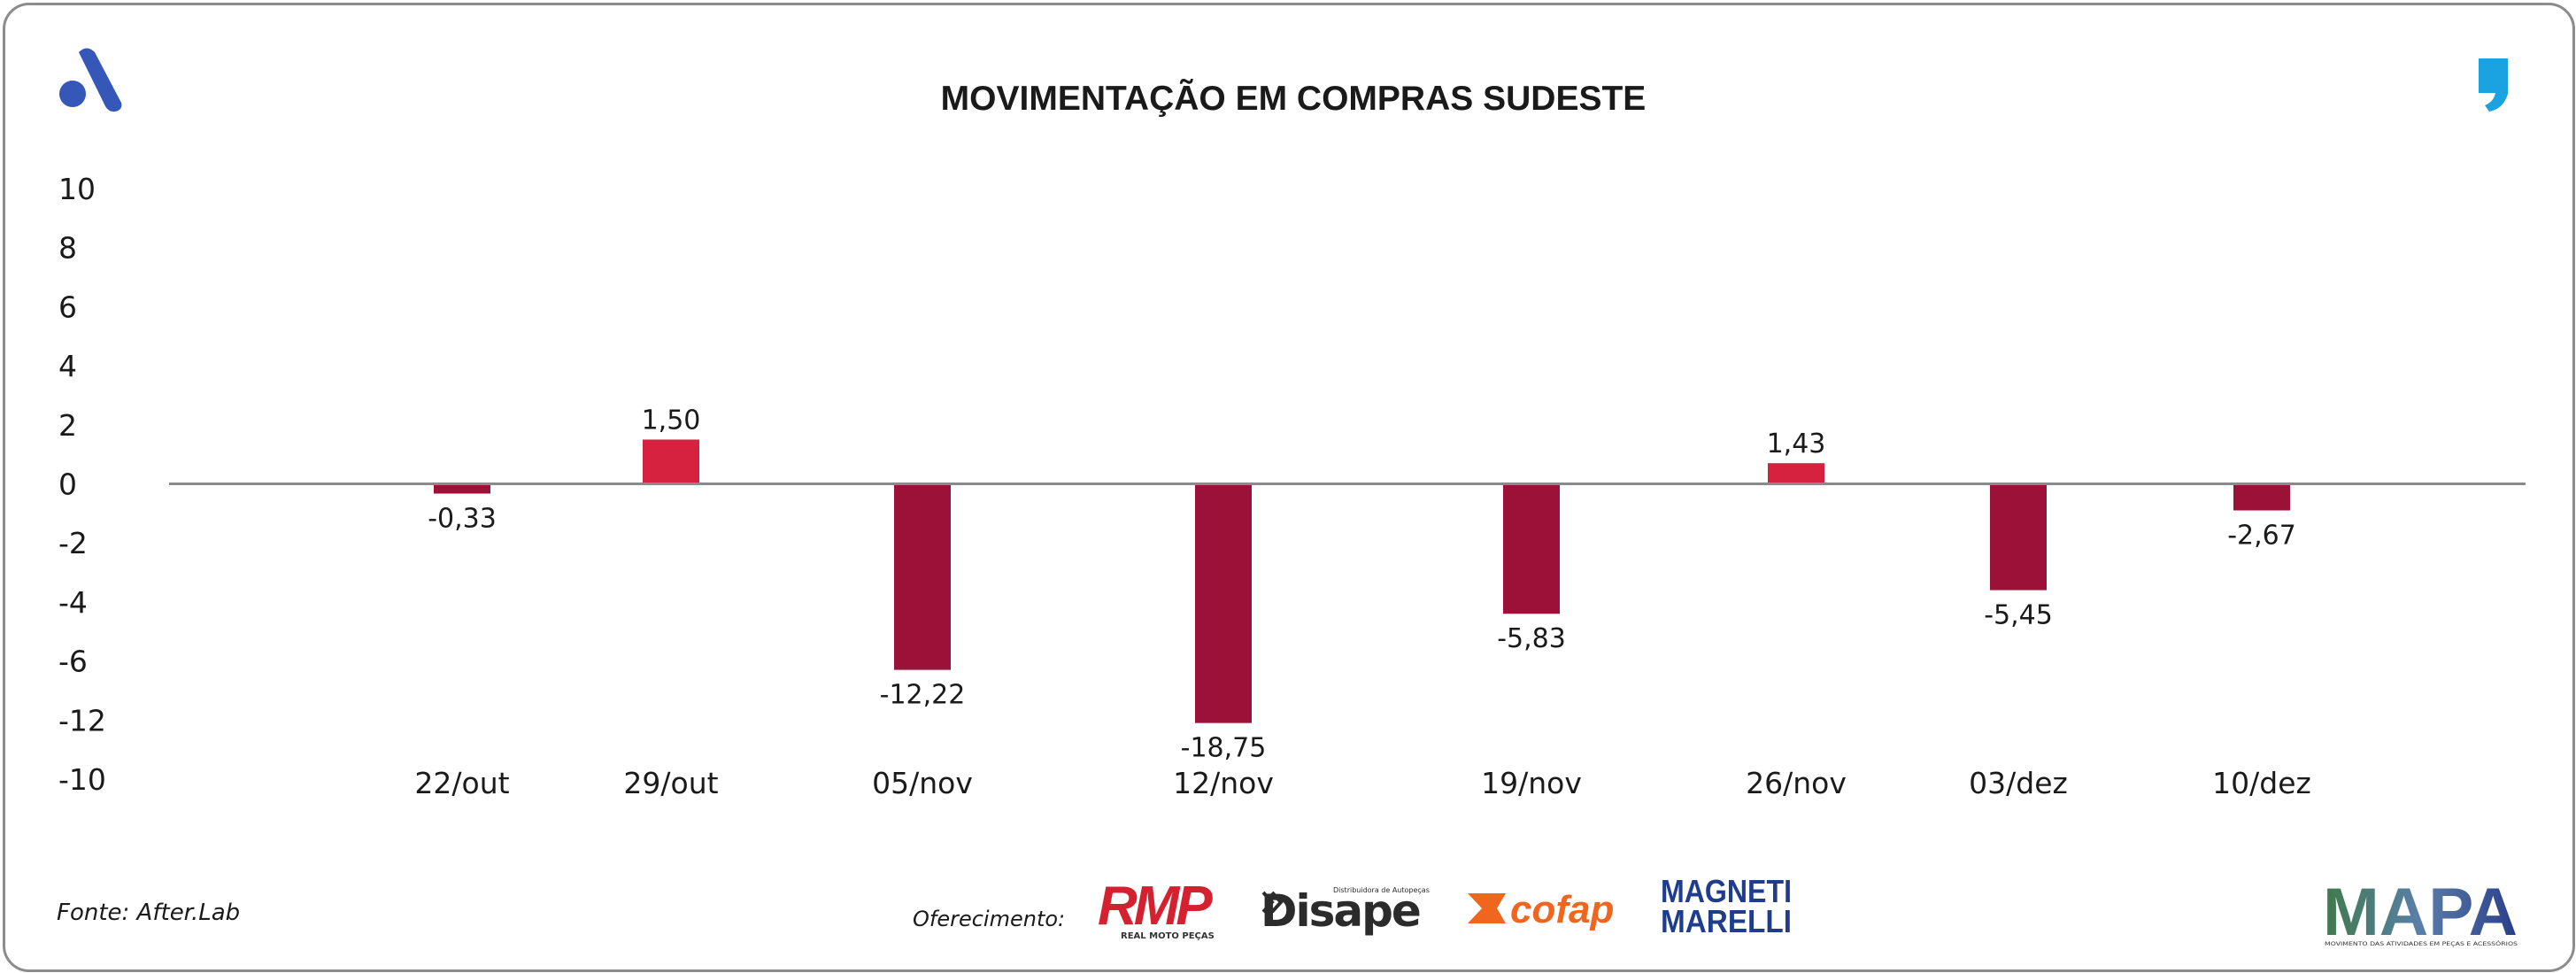 The height and width of the screenshot is (973, 2576). I want to click on y-tick-label: 0, so click(67, 484).